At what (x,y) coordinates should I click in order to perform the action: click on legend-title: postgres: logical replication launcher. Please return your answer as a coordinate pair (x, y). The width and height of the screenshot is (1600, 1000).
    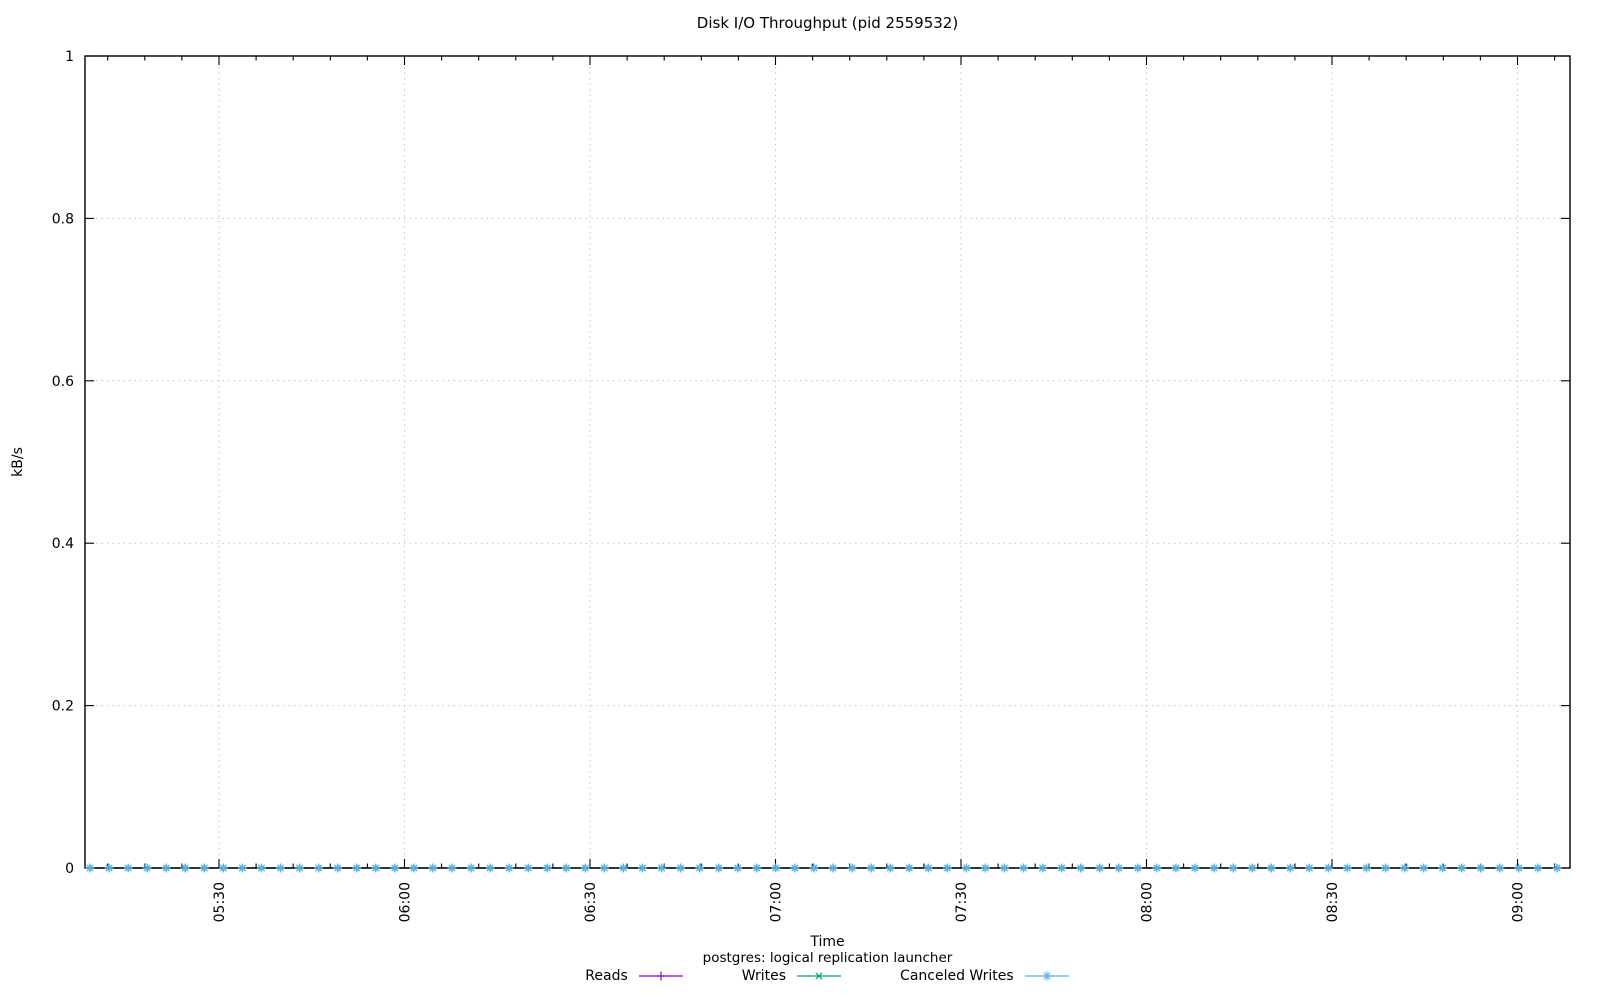
    Looking at the image, I should click on (827, 958).